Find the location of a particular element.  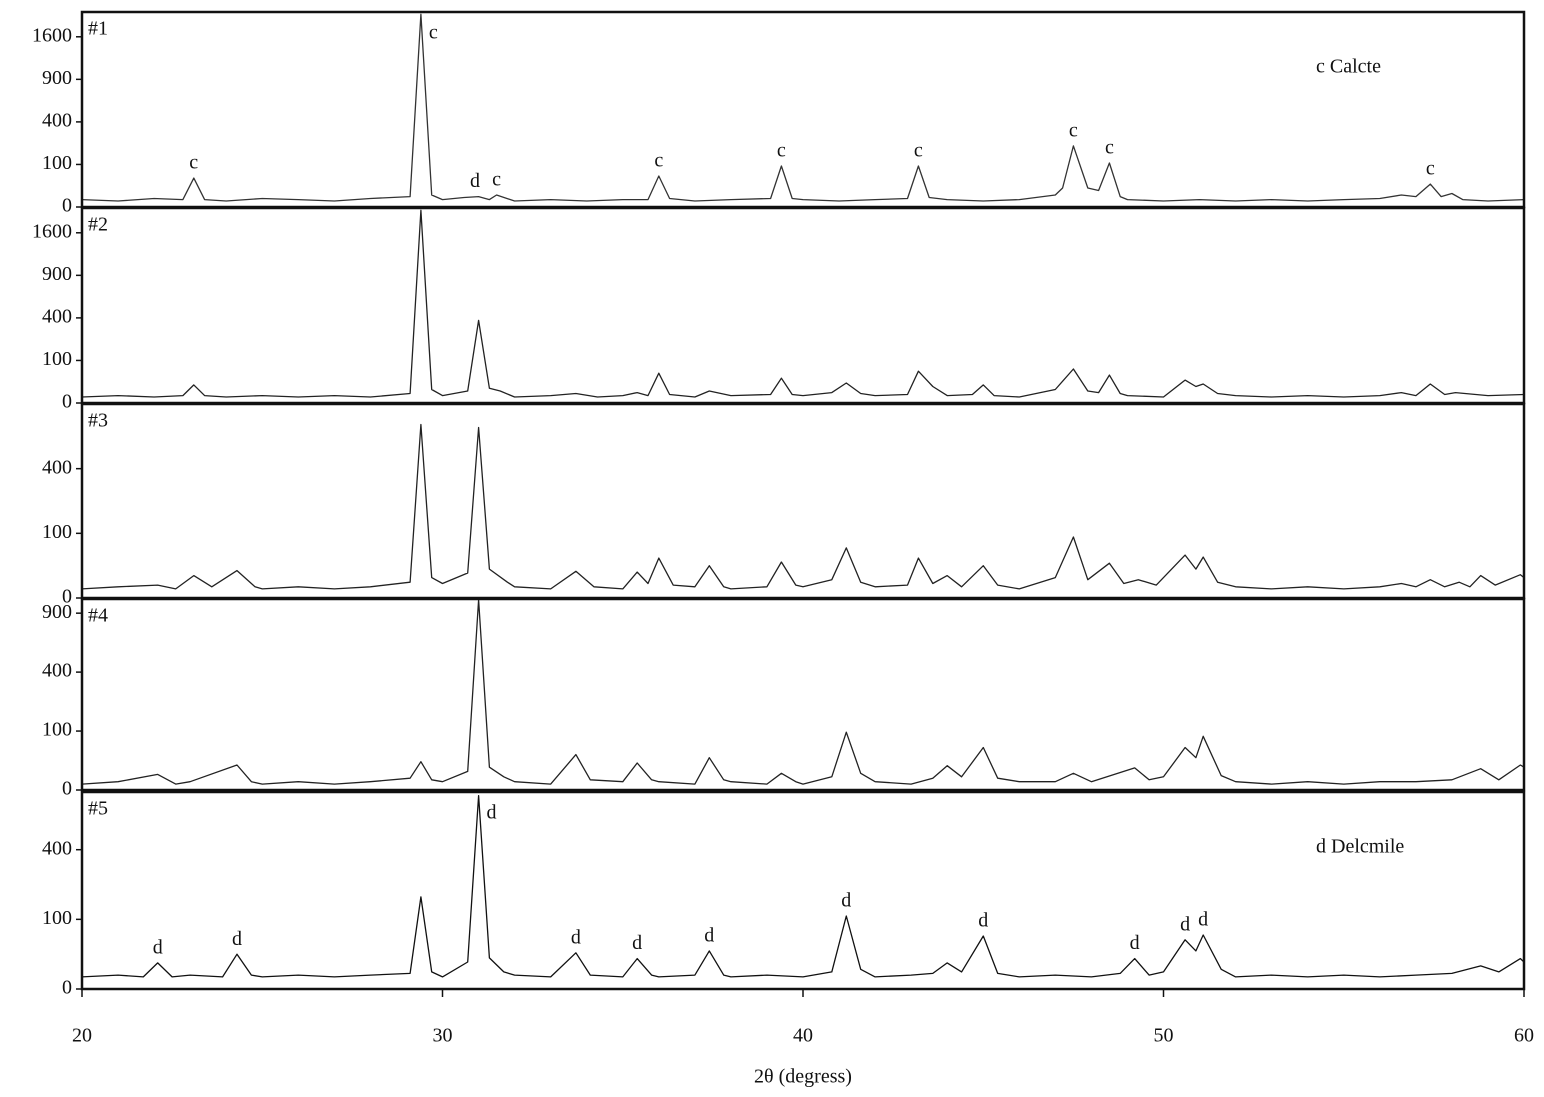

panel-label: #3 is located at coordinates (98, 421).